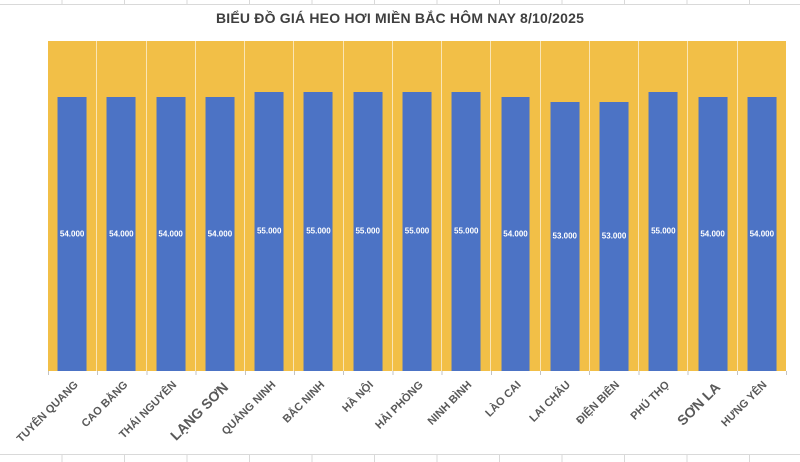  What do you see at coordinates (400, 458) in the screenshot?
I see `spreadsheet-row-bottom` at bounding box center [400, 458].